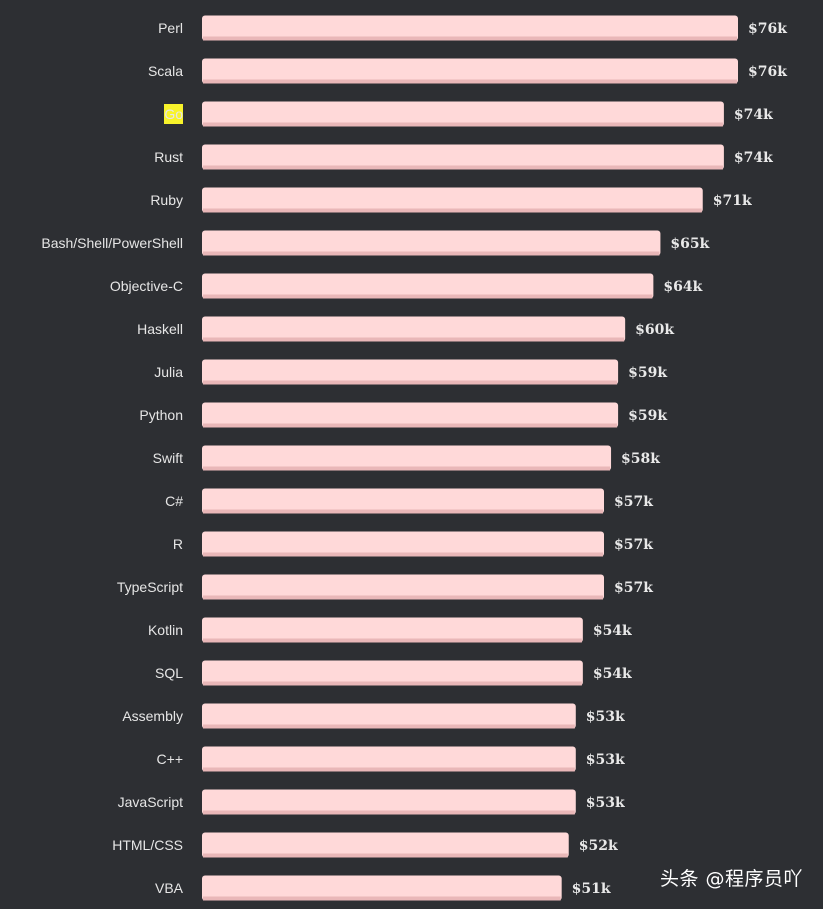 Image resolution: width=823 pixels, height=909 pixels. Describe the element at coordinates (170, 28) in the screenshot. I see `category-label-perl: Perl` at that location.